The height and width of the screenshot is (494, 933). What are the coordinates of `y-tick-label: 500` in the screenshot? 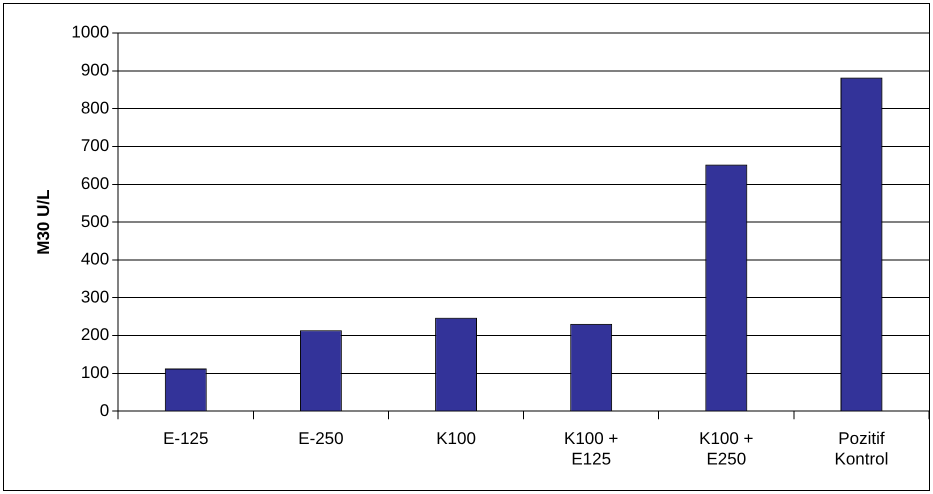 It's located at (95, 221).